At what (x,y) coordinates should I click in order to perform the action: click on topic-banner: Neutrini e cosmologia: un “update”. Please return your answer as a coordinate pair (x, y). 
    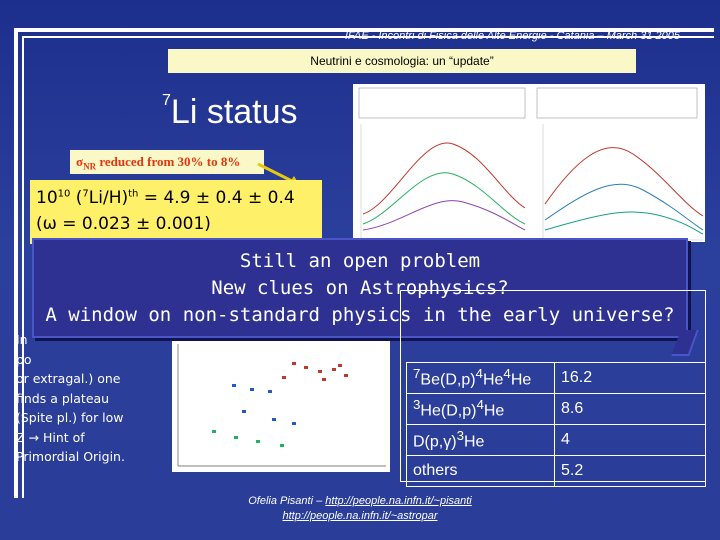
    Looking at the image, I should click on (402, 61).